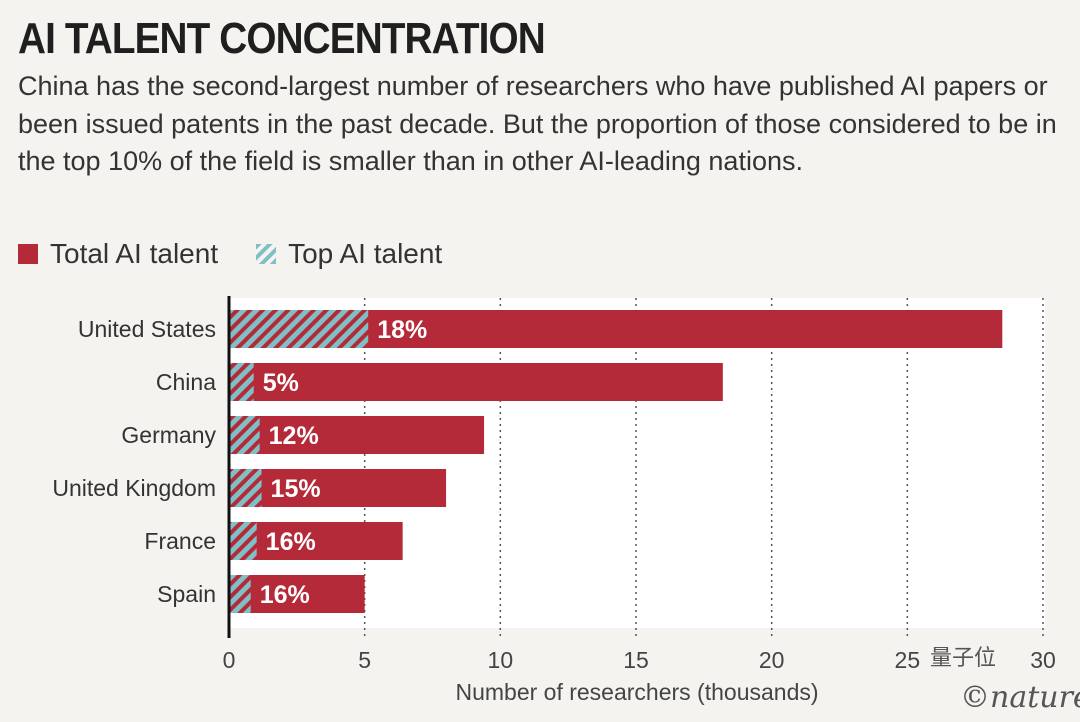  I want to click on legend: Total AI talent Top AI talent, so click(249, 254).